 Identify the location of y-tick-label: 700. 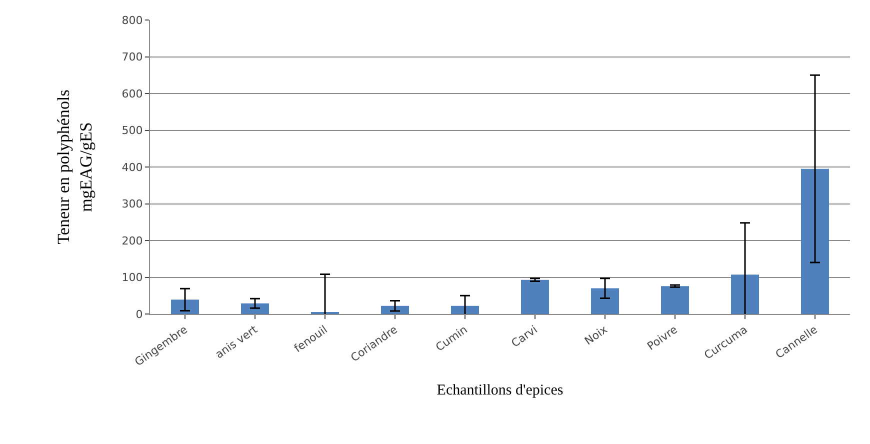
(132, 57).